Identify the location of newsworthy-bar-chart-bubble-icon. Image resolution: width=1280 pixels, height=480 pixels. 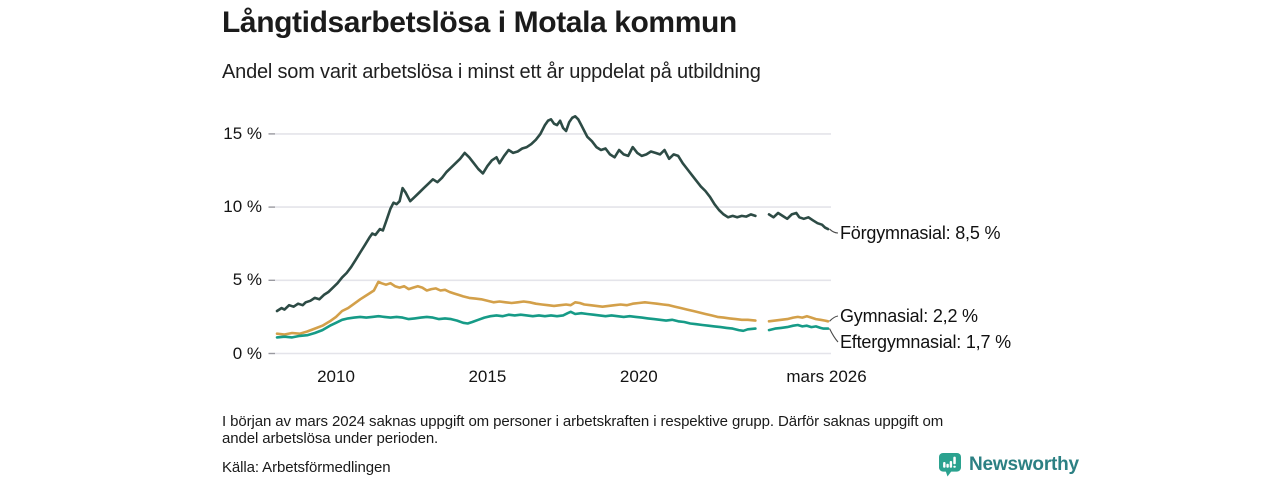
(950, 465).